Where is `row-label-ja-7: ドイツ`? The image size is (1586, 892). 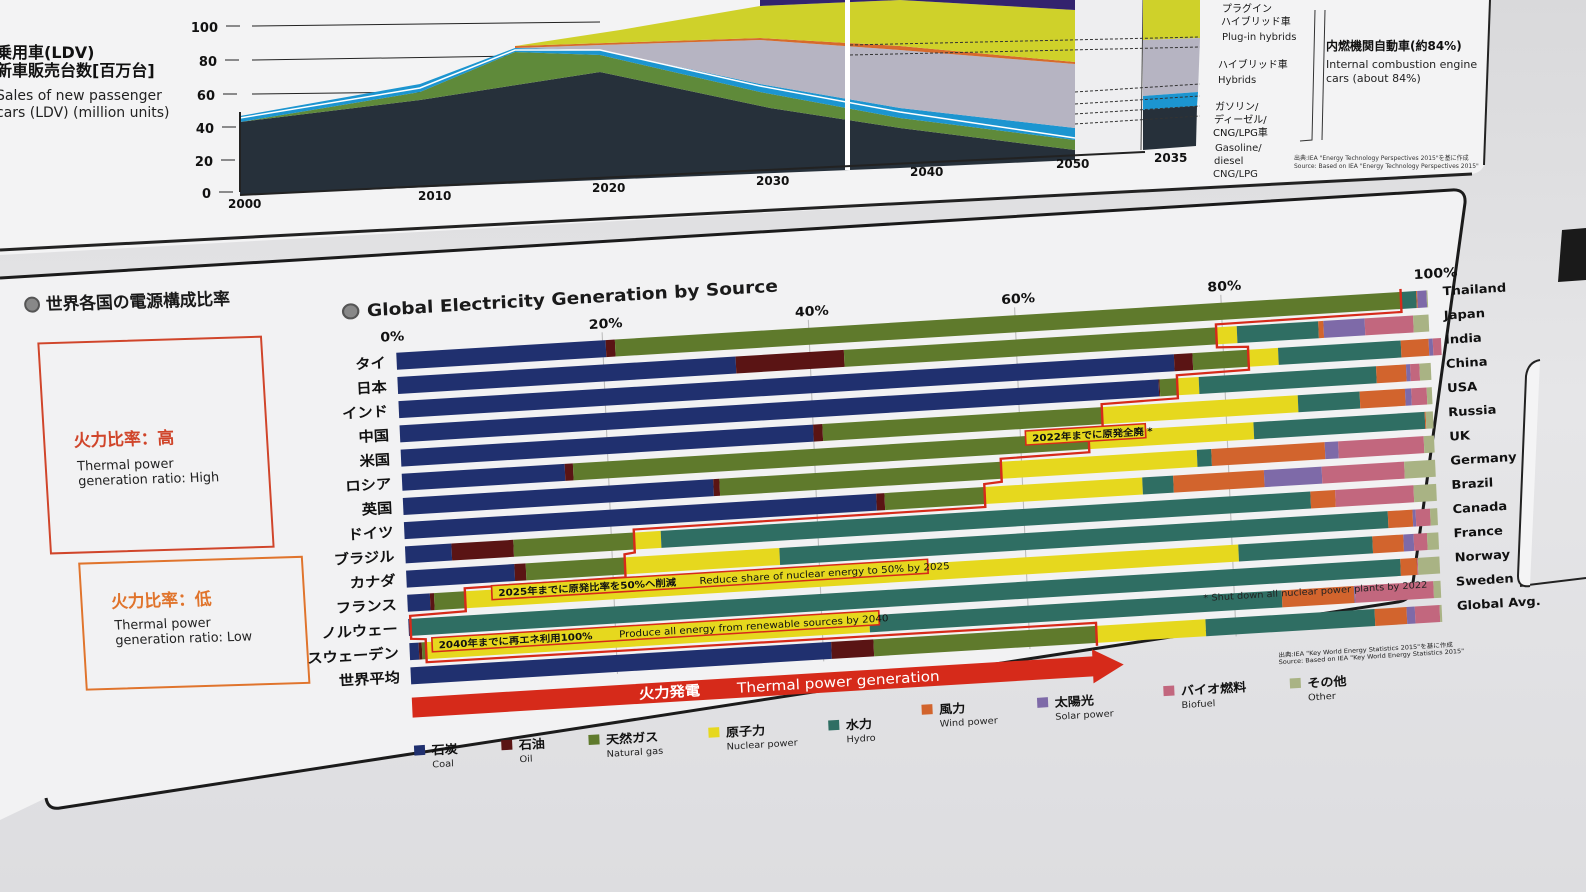
row-label-ja-7: ドイツ is located at coordinates (370, 533).